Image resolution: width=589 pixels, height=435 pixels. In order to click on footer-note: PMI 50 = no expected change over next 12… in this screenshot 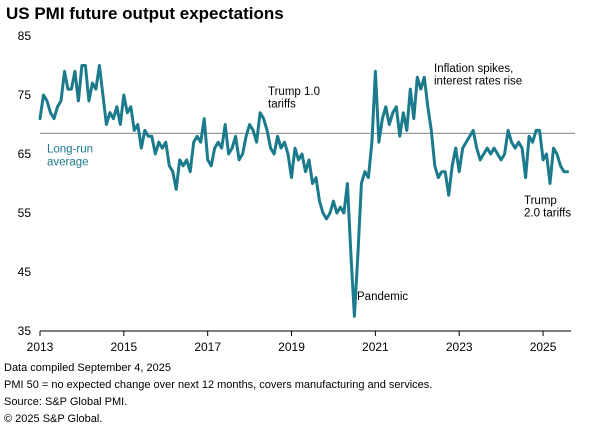, I will do `click(218, 385)`.